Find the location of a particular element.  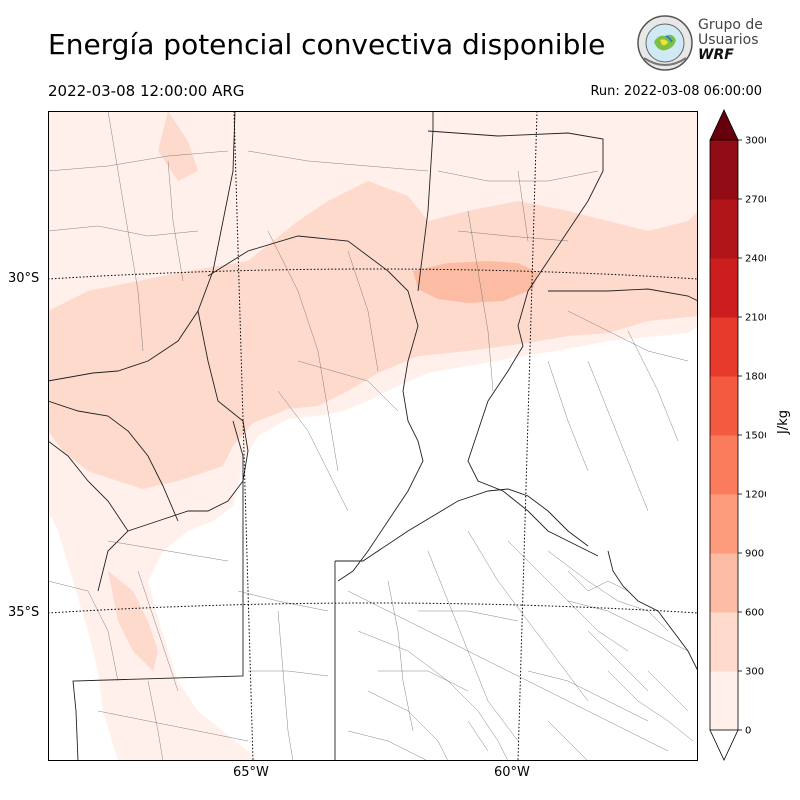

colorbar-over-arrow is located at coordinates (724, 125).